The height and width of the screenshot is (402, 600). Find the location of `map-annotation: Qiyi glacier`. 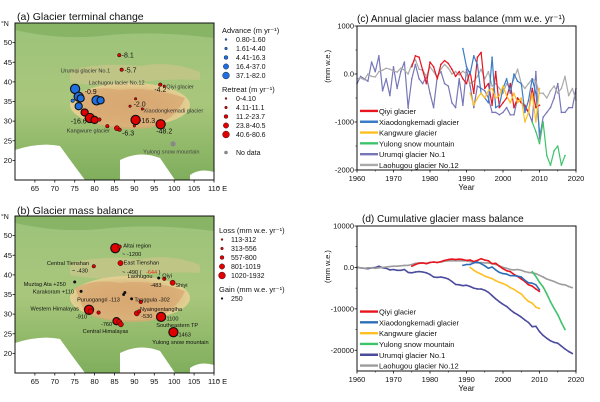

map-annotation: Qiyi glacier is located at coordinates (180, 87).